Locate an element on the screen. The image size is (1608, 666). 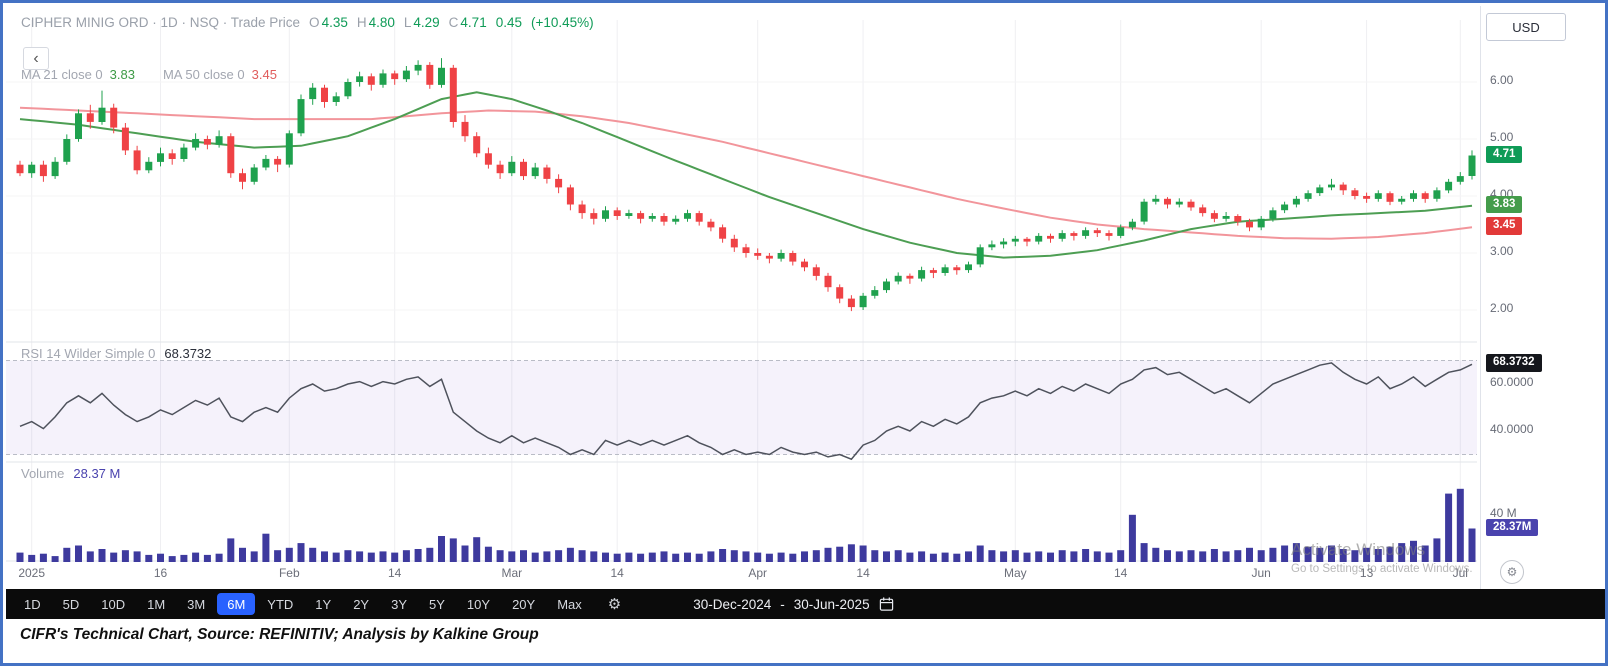
time-axis-label: Jul is located at coordinates (1460, 573).